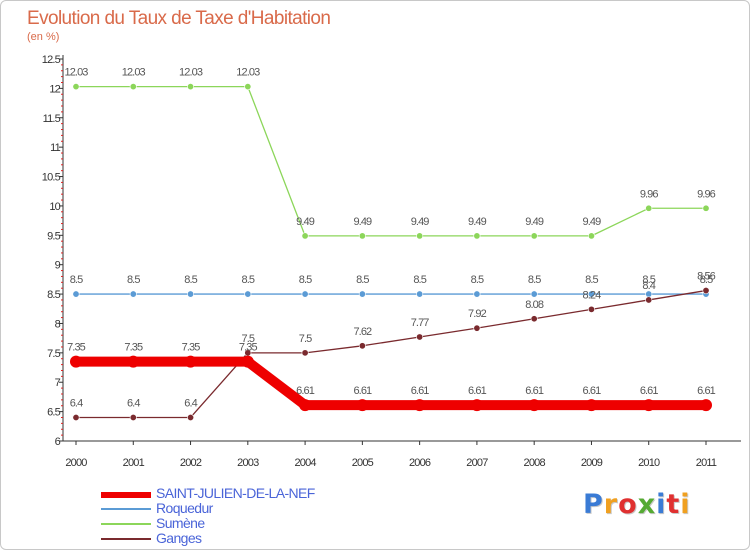 The image size is (750, 550). What do you see at coordinates (534, 305) in the screenshot?
I see `data-label-ganges: 8.08` at bounding box center [534, 305].